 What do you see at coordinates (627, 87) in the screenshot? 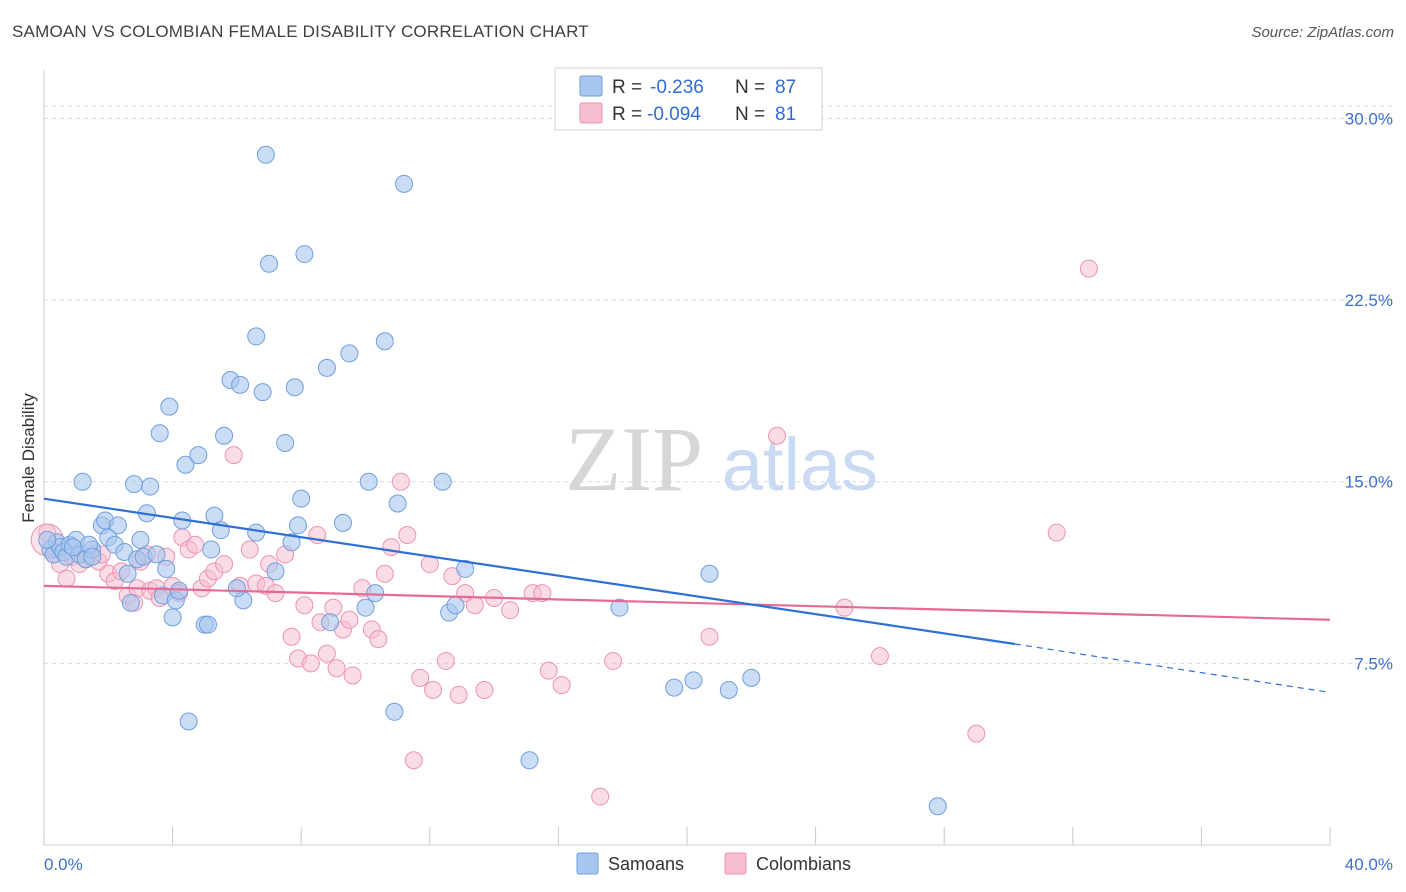
I see `samoans-r-label: R =` at bounding box center [627, 87].